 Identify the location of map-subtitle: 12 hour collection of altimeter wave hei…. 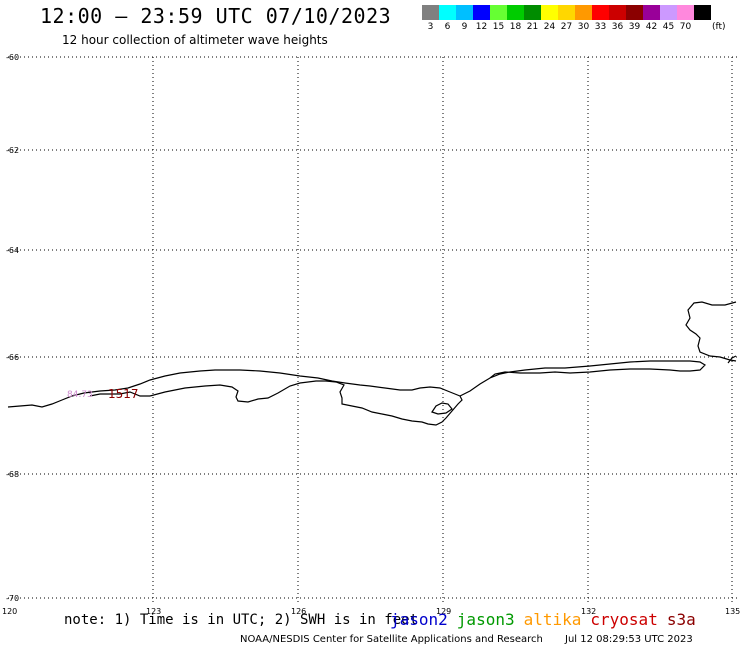
(195, 40).